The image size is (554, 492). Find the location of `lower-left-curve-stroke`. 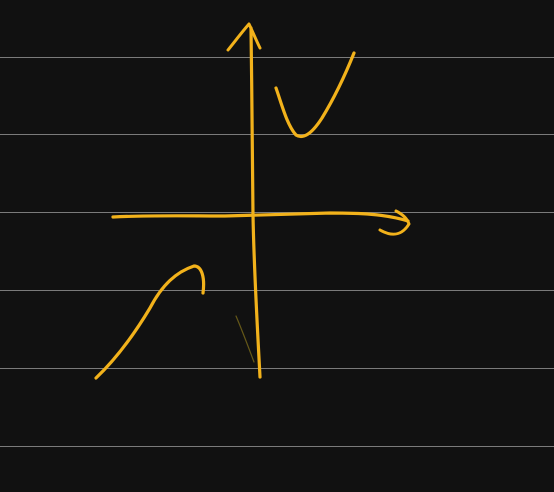

lower-left-curve-stroke is located at coordinates (150, 322).